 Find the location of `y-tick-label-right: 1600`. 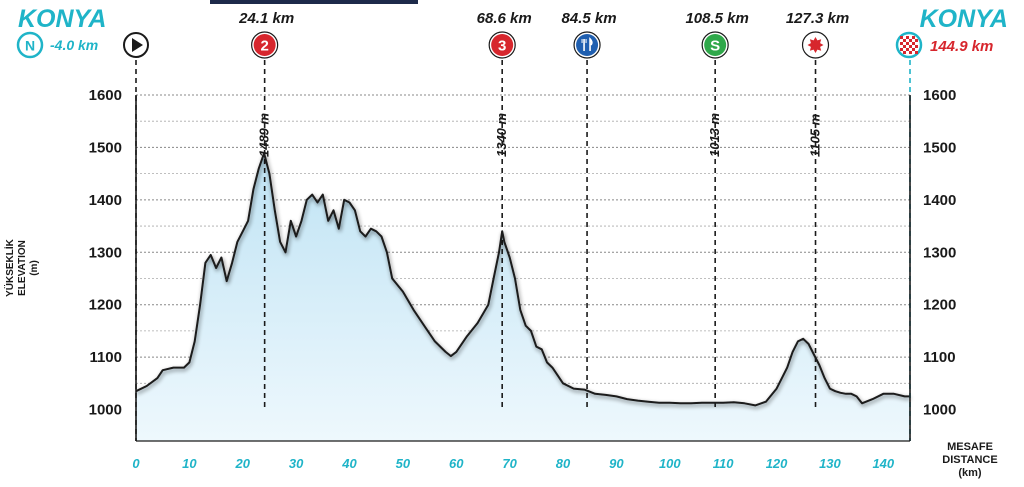

y-tick-label-right: 1600 is located at coordinates (939, 95).